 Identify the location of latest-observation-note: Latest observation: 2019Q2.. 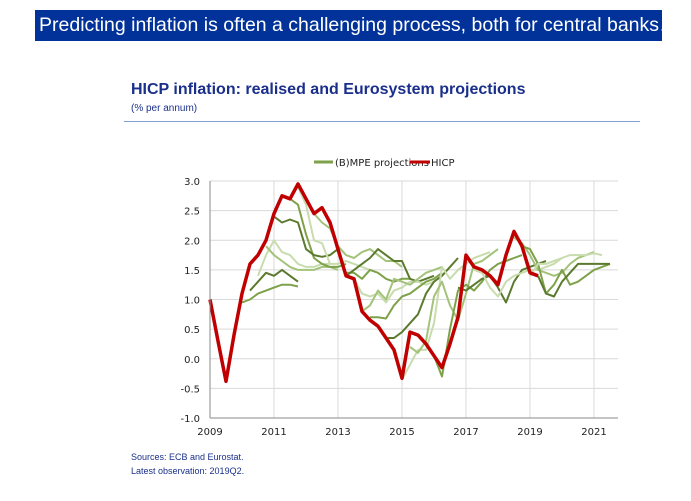
(188, 471).